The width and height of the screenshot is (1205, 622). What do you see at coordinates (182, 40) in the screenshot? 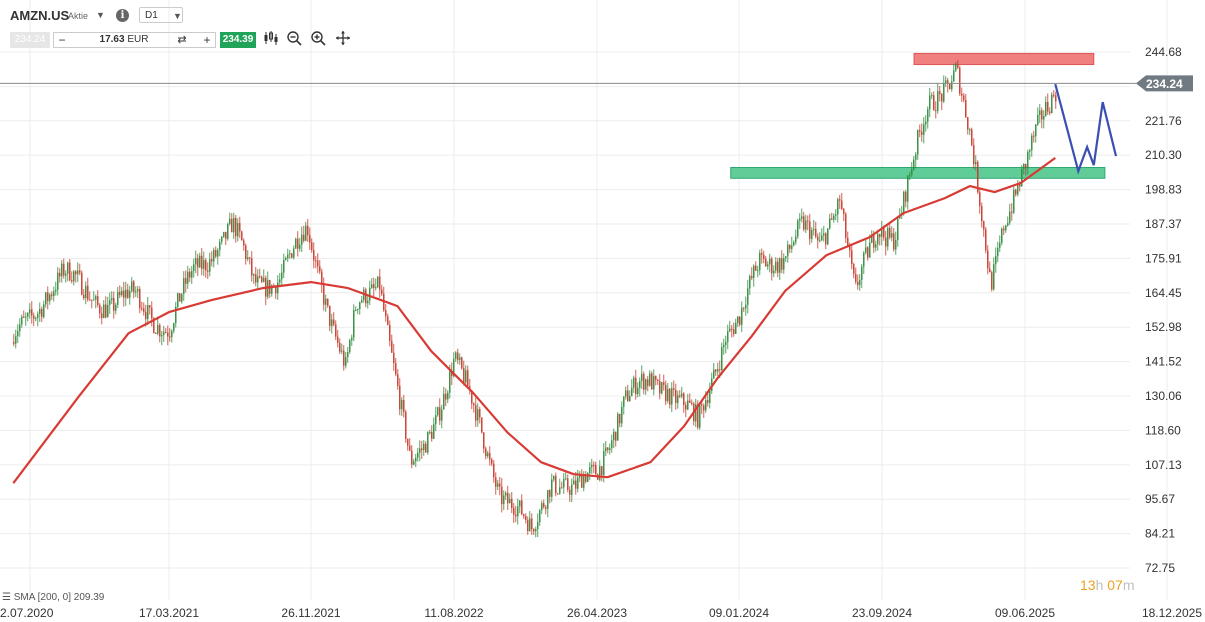
I see `swap-icon: ⇄` at bounding box center [182, 40].